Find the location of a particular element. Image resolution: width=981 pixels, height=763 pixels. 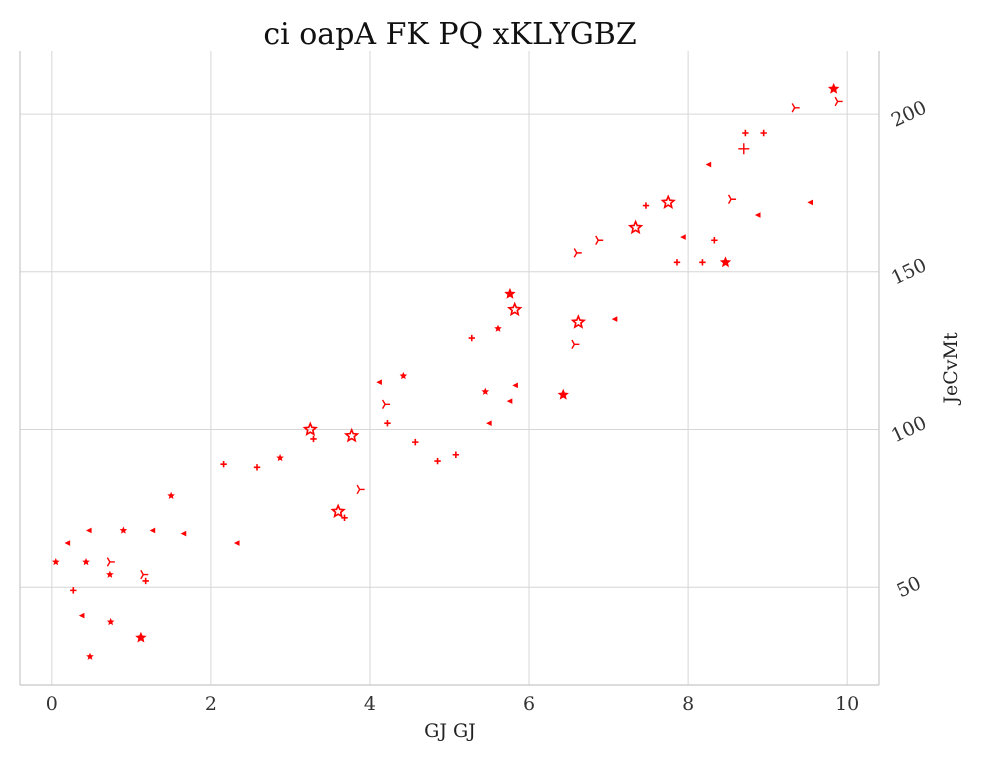

x-tick-label: 10 is located at coordinates (847, 704).